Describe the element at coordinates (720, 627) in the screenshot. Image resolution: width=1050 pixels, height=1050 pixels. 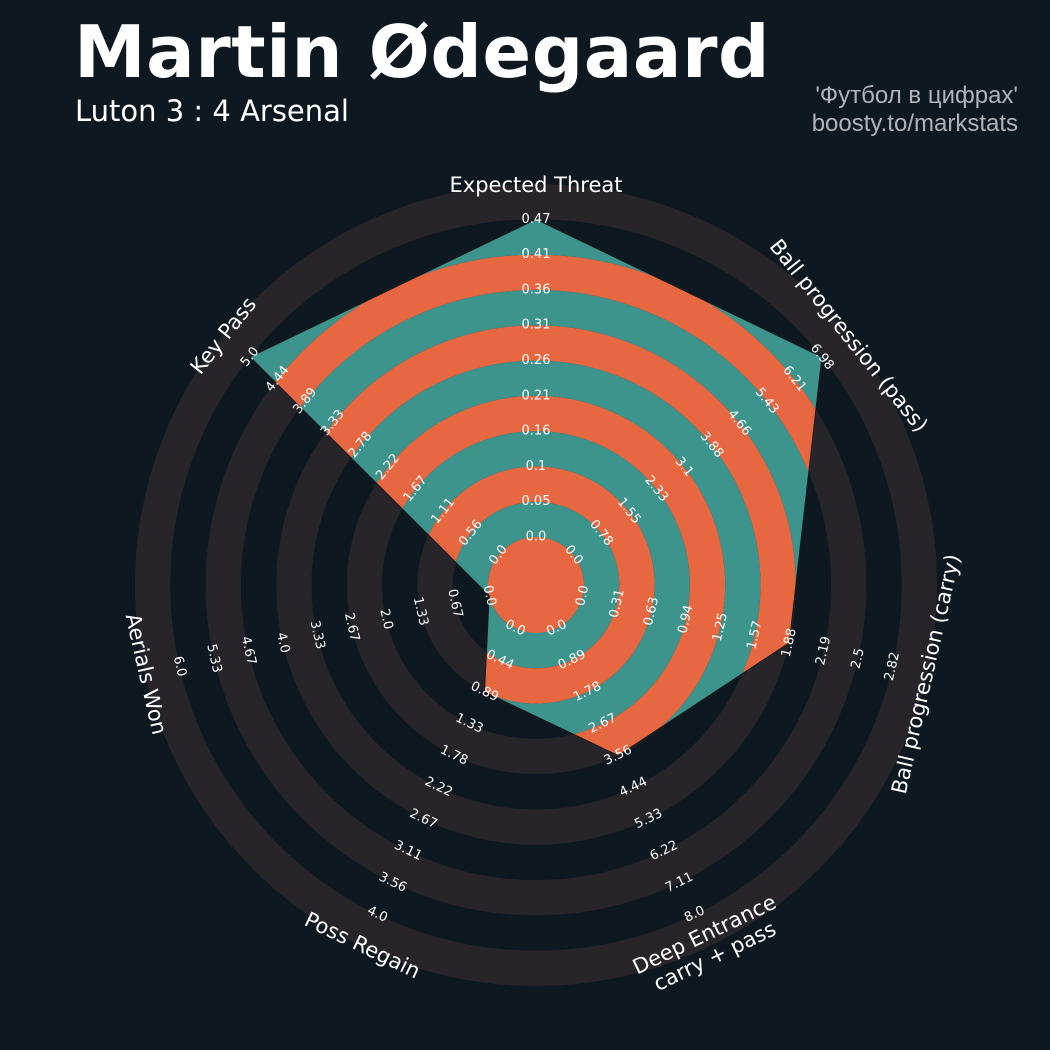
I see `tick-label: 1.25` at that location.